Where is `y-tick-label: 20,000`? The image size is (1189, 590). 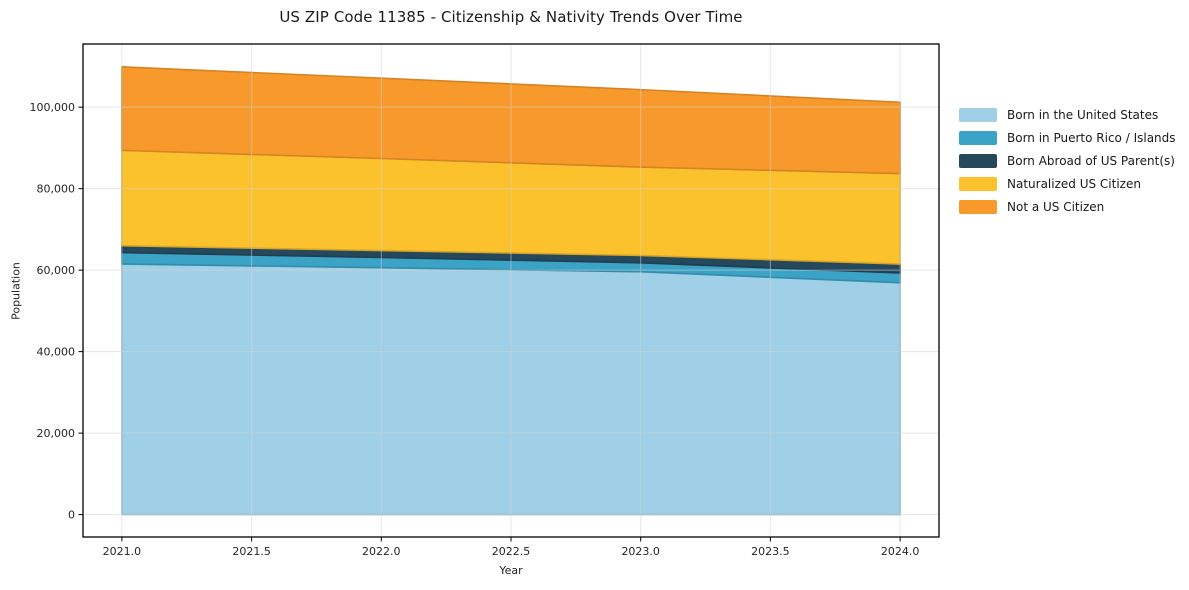
y-tick-label: 20,000 is located at coordinates (56, 433).